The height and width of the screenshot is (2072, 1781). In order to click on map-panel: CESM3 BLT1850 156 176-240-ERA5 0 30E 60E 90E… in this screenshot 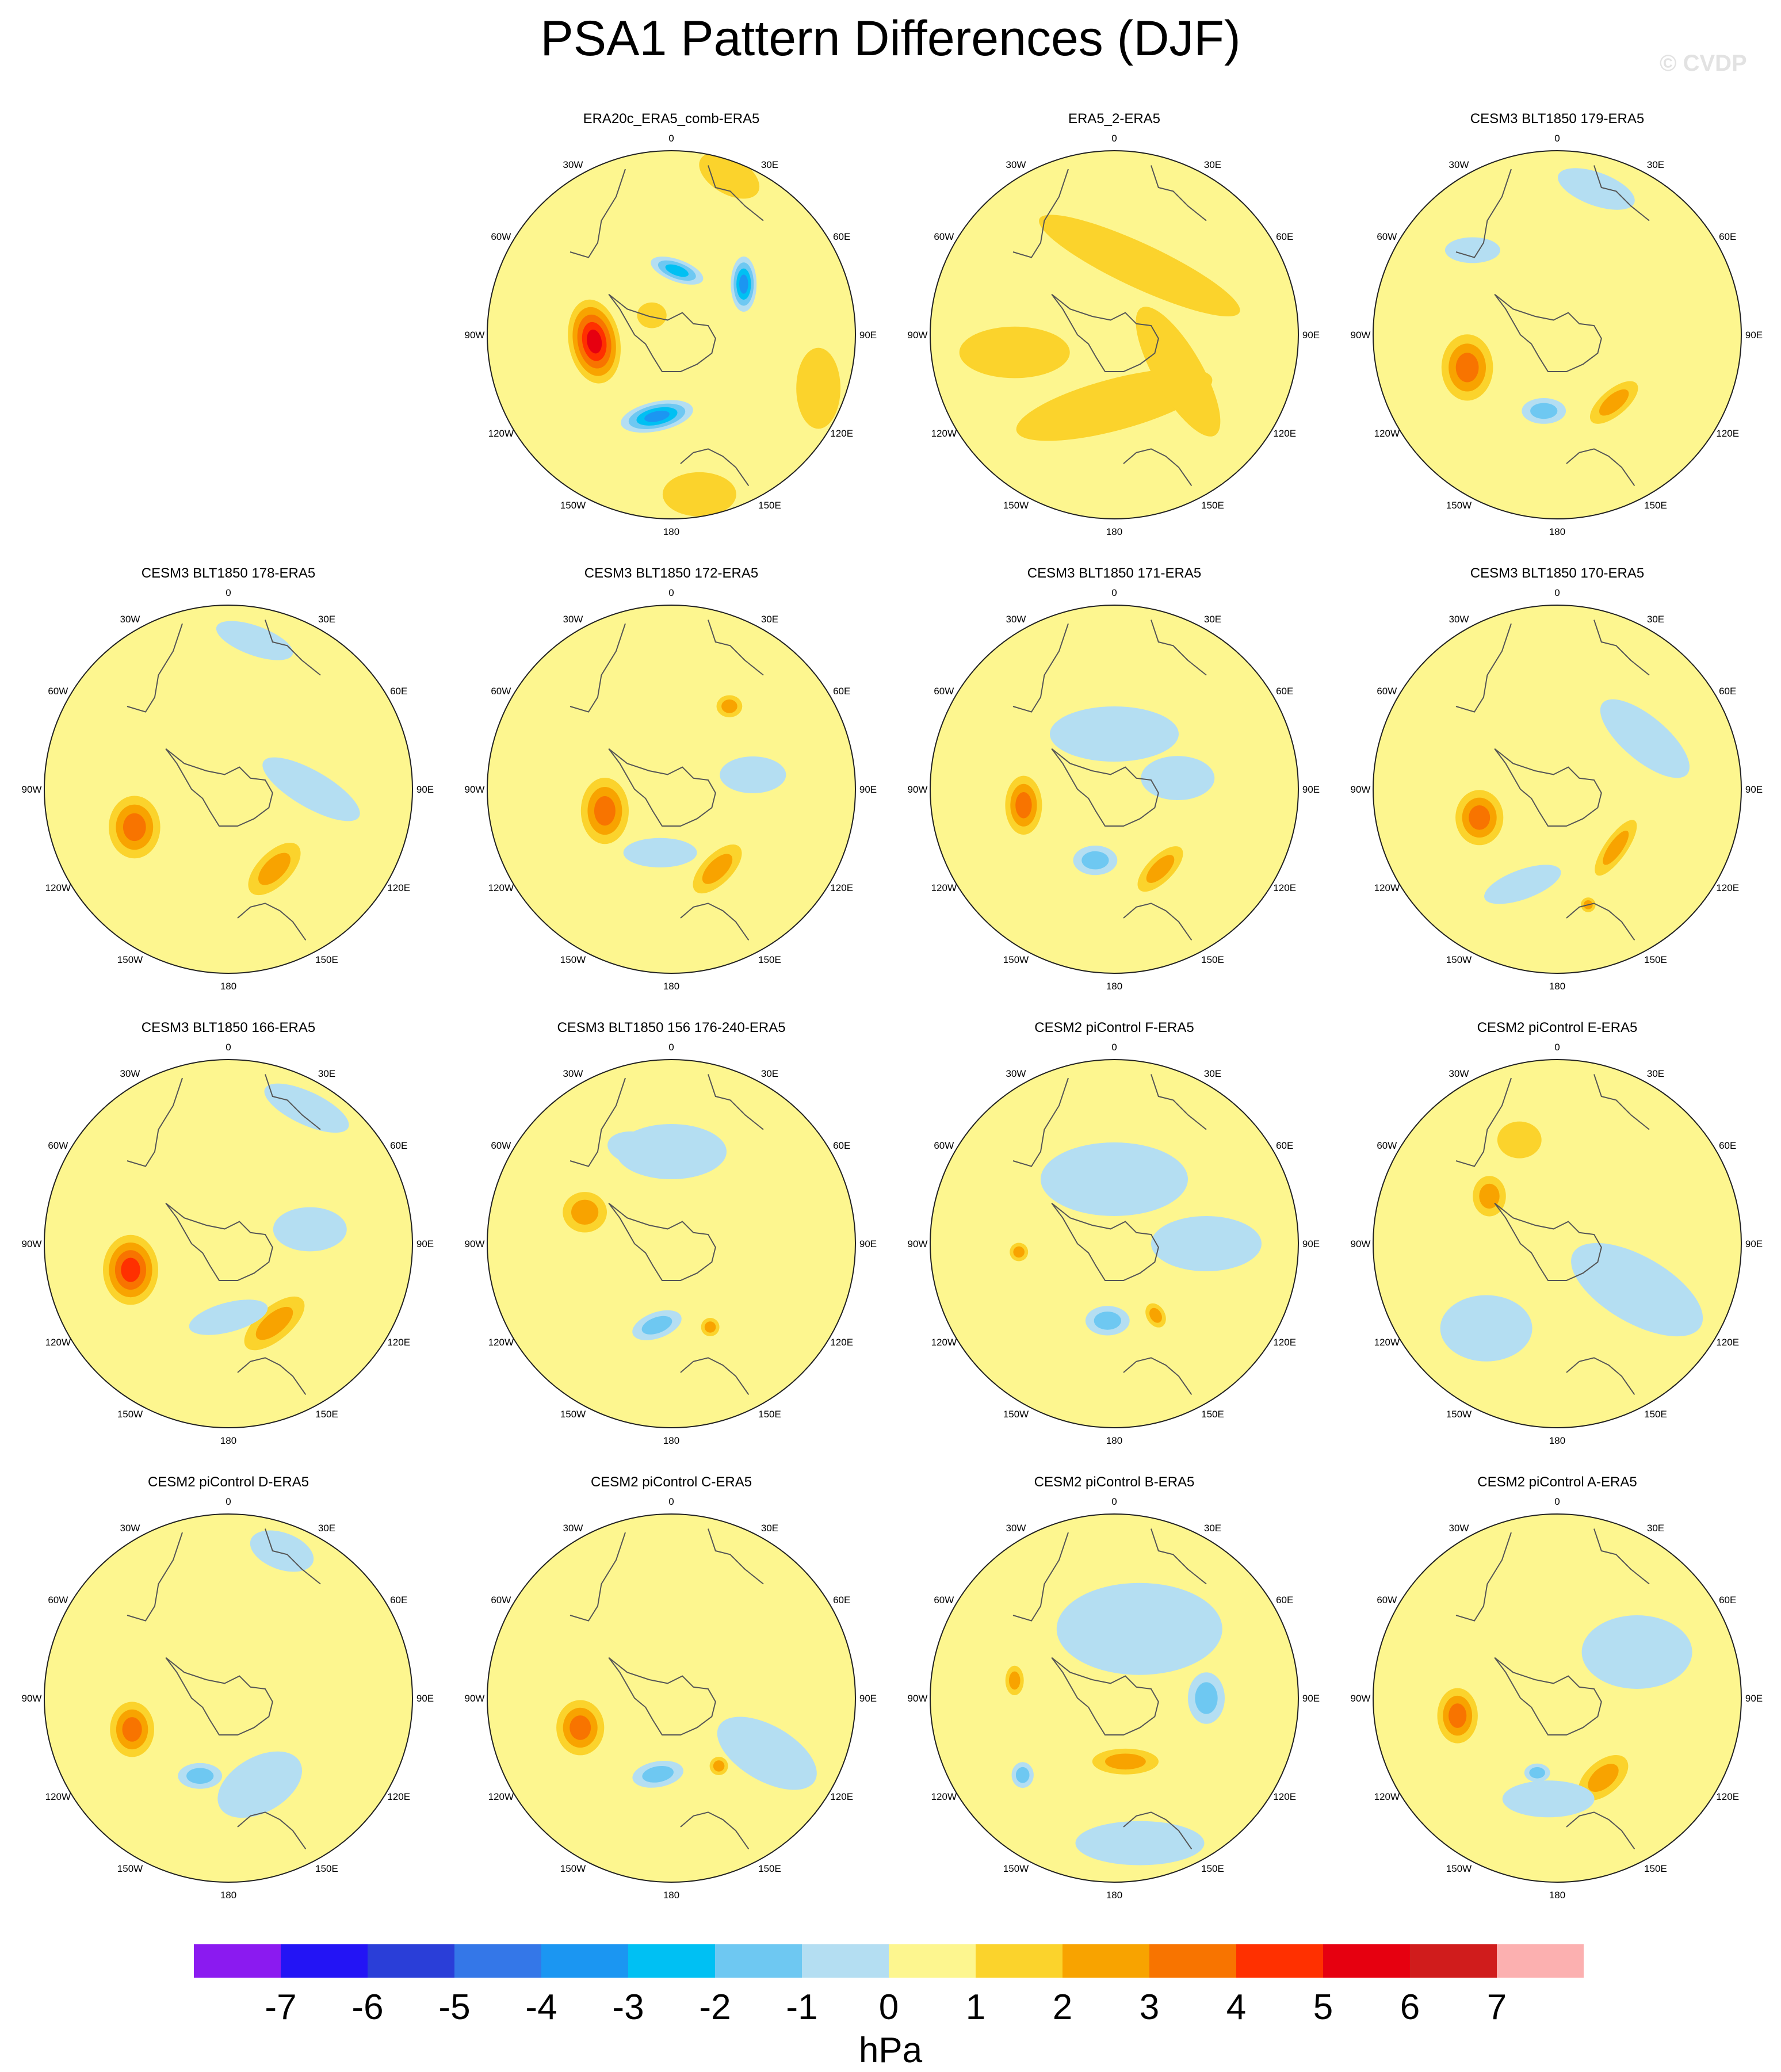, I will do `click(671, 1233)`.